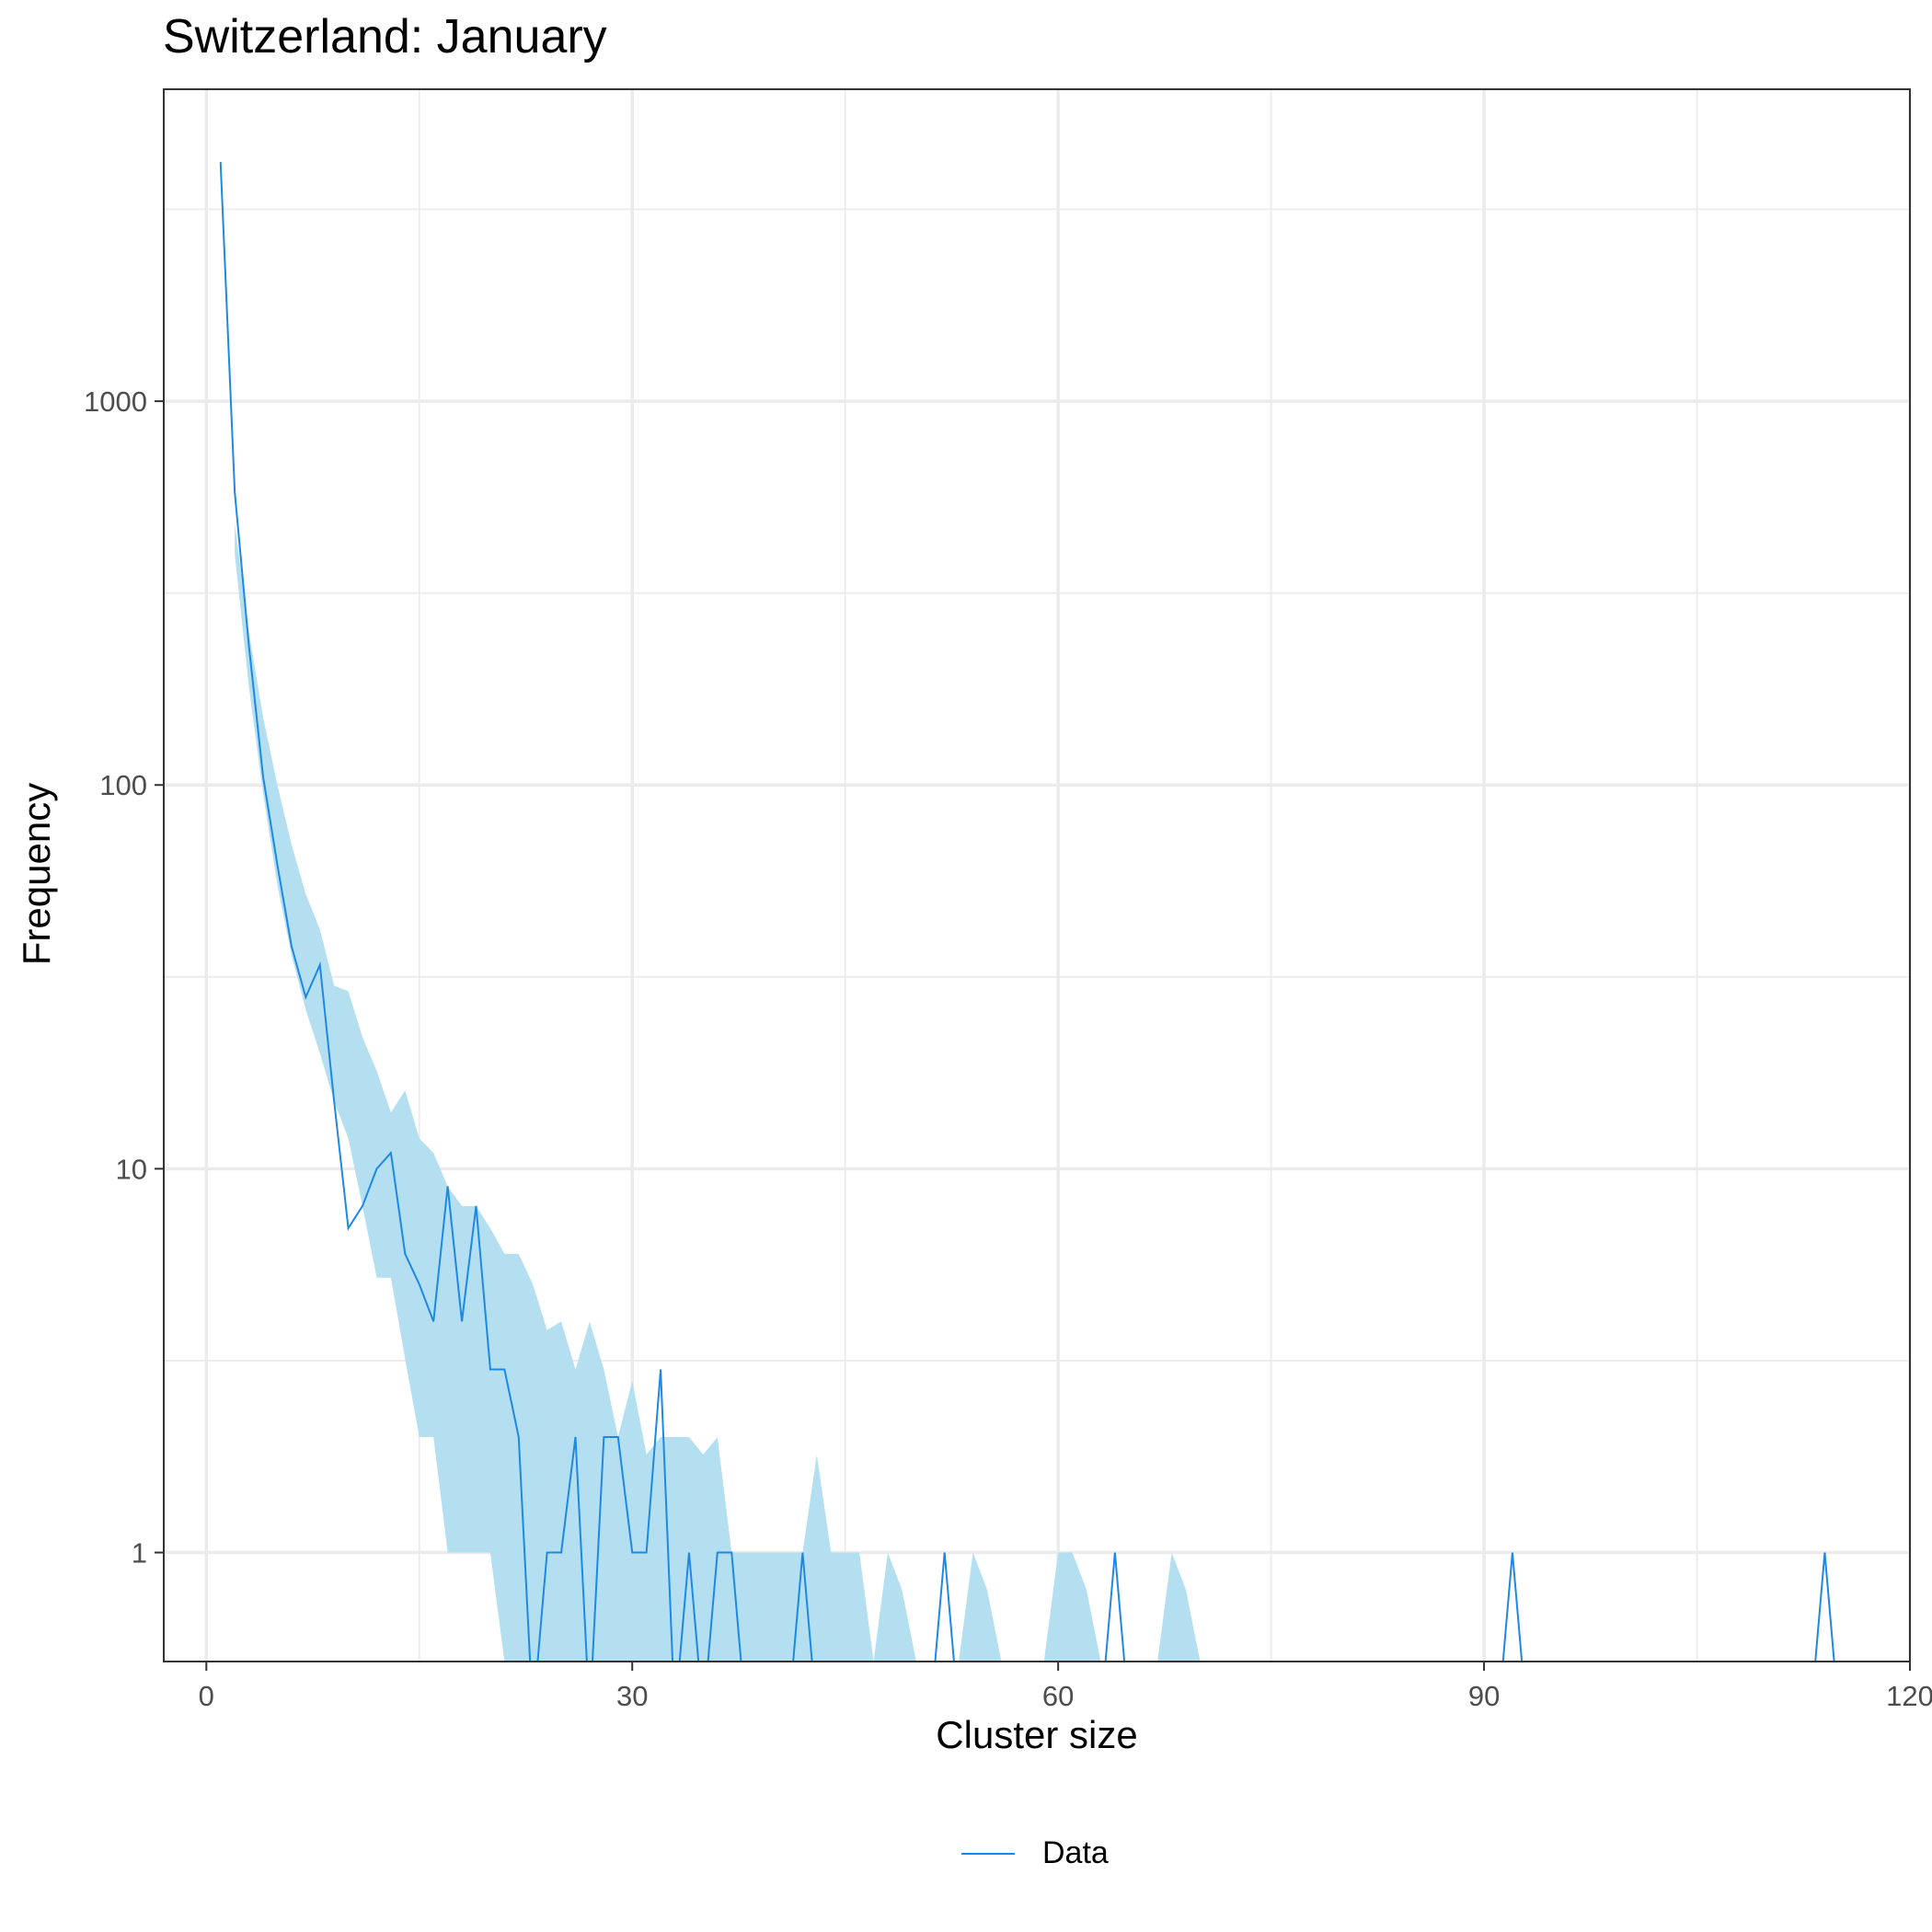 The image size is (1932, 1932). Describe the element at coordinates (385, 36) in the screenshot. I see `chart-title: Switzerland: January` at that location.